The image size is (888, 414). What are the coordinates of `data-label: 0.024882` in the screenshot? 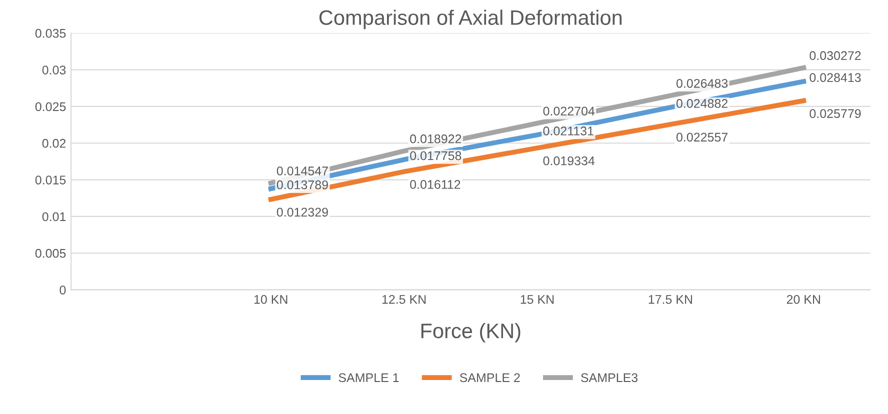 It's located at (702, 103).